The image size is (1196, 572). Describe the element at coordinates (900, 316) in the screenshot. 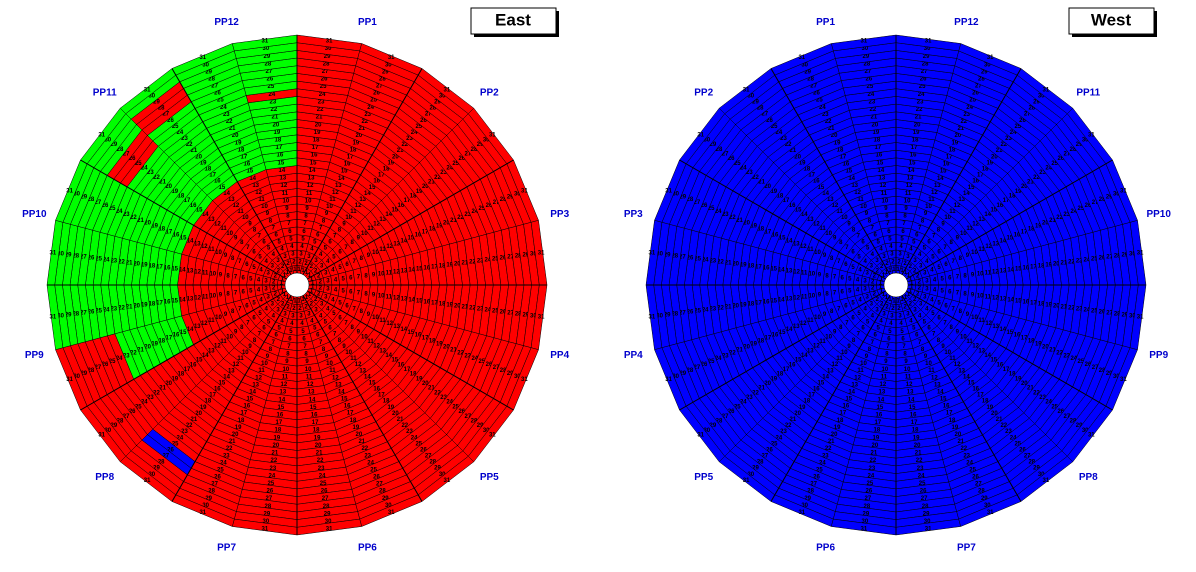

I see `tile-label: 3` at that location.